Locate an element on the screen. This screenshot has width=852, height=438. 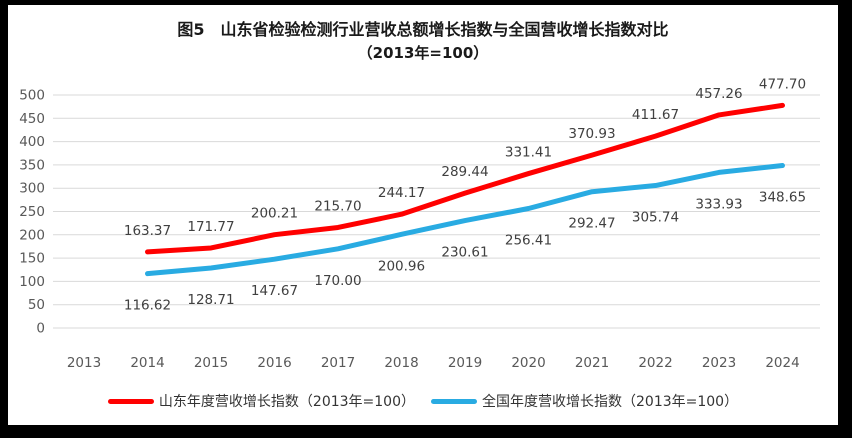
shandong-data-label: 477.70 is located at coordinates (782, 84).